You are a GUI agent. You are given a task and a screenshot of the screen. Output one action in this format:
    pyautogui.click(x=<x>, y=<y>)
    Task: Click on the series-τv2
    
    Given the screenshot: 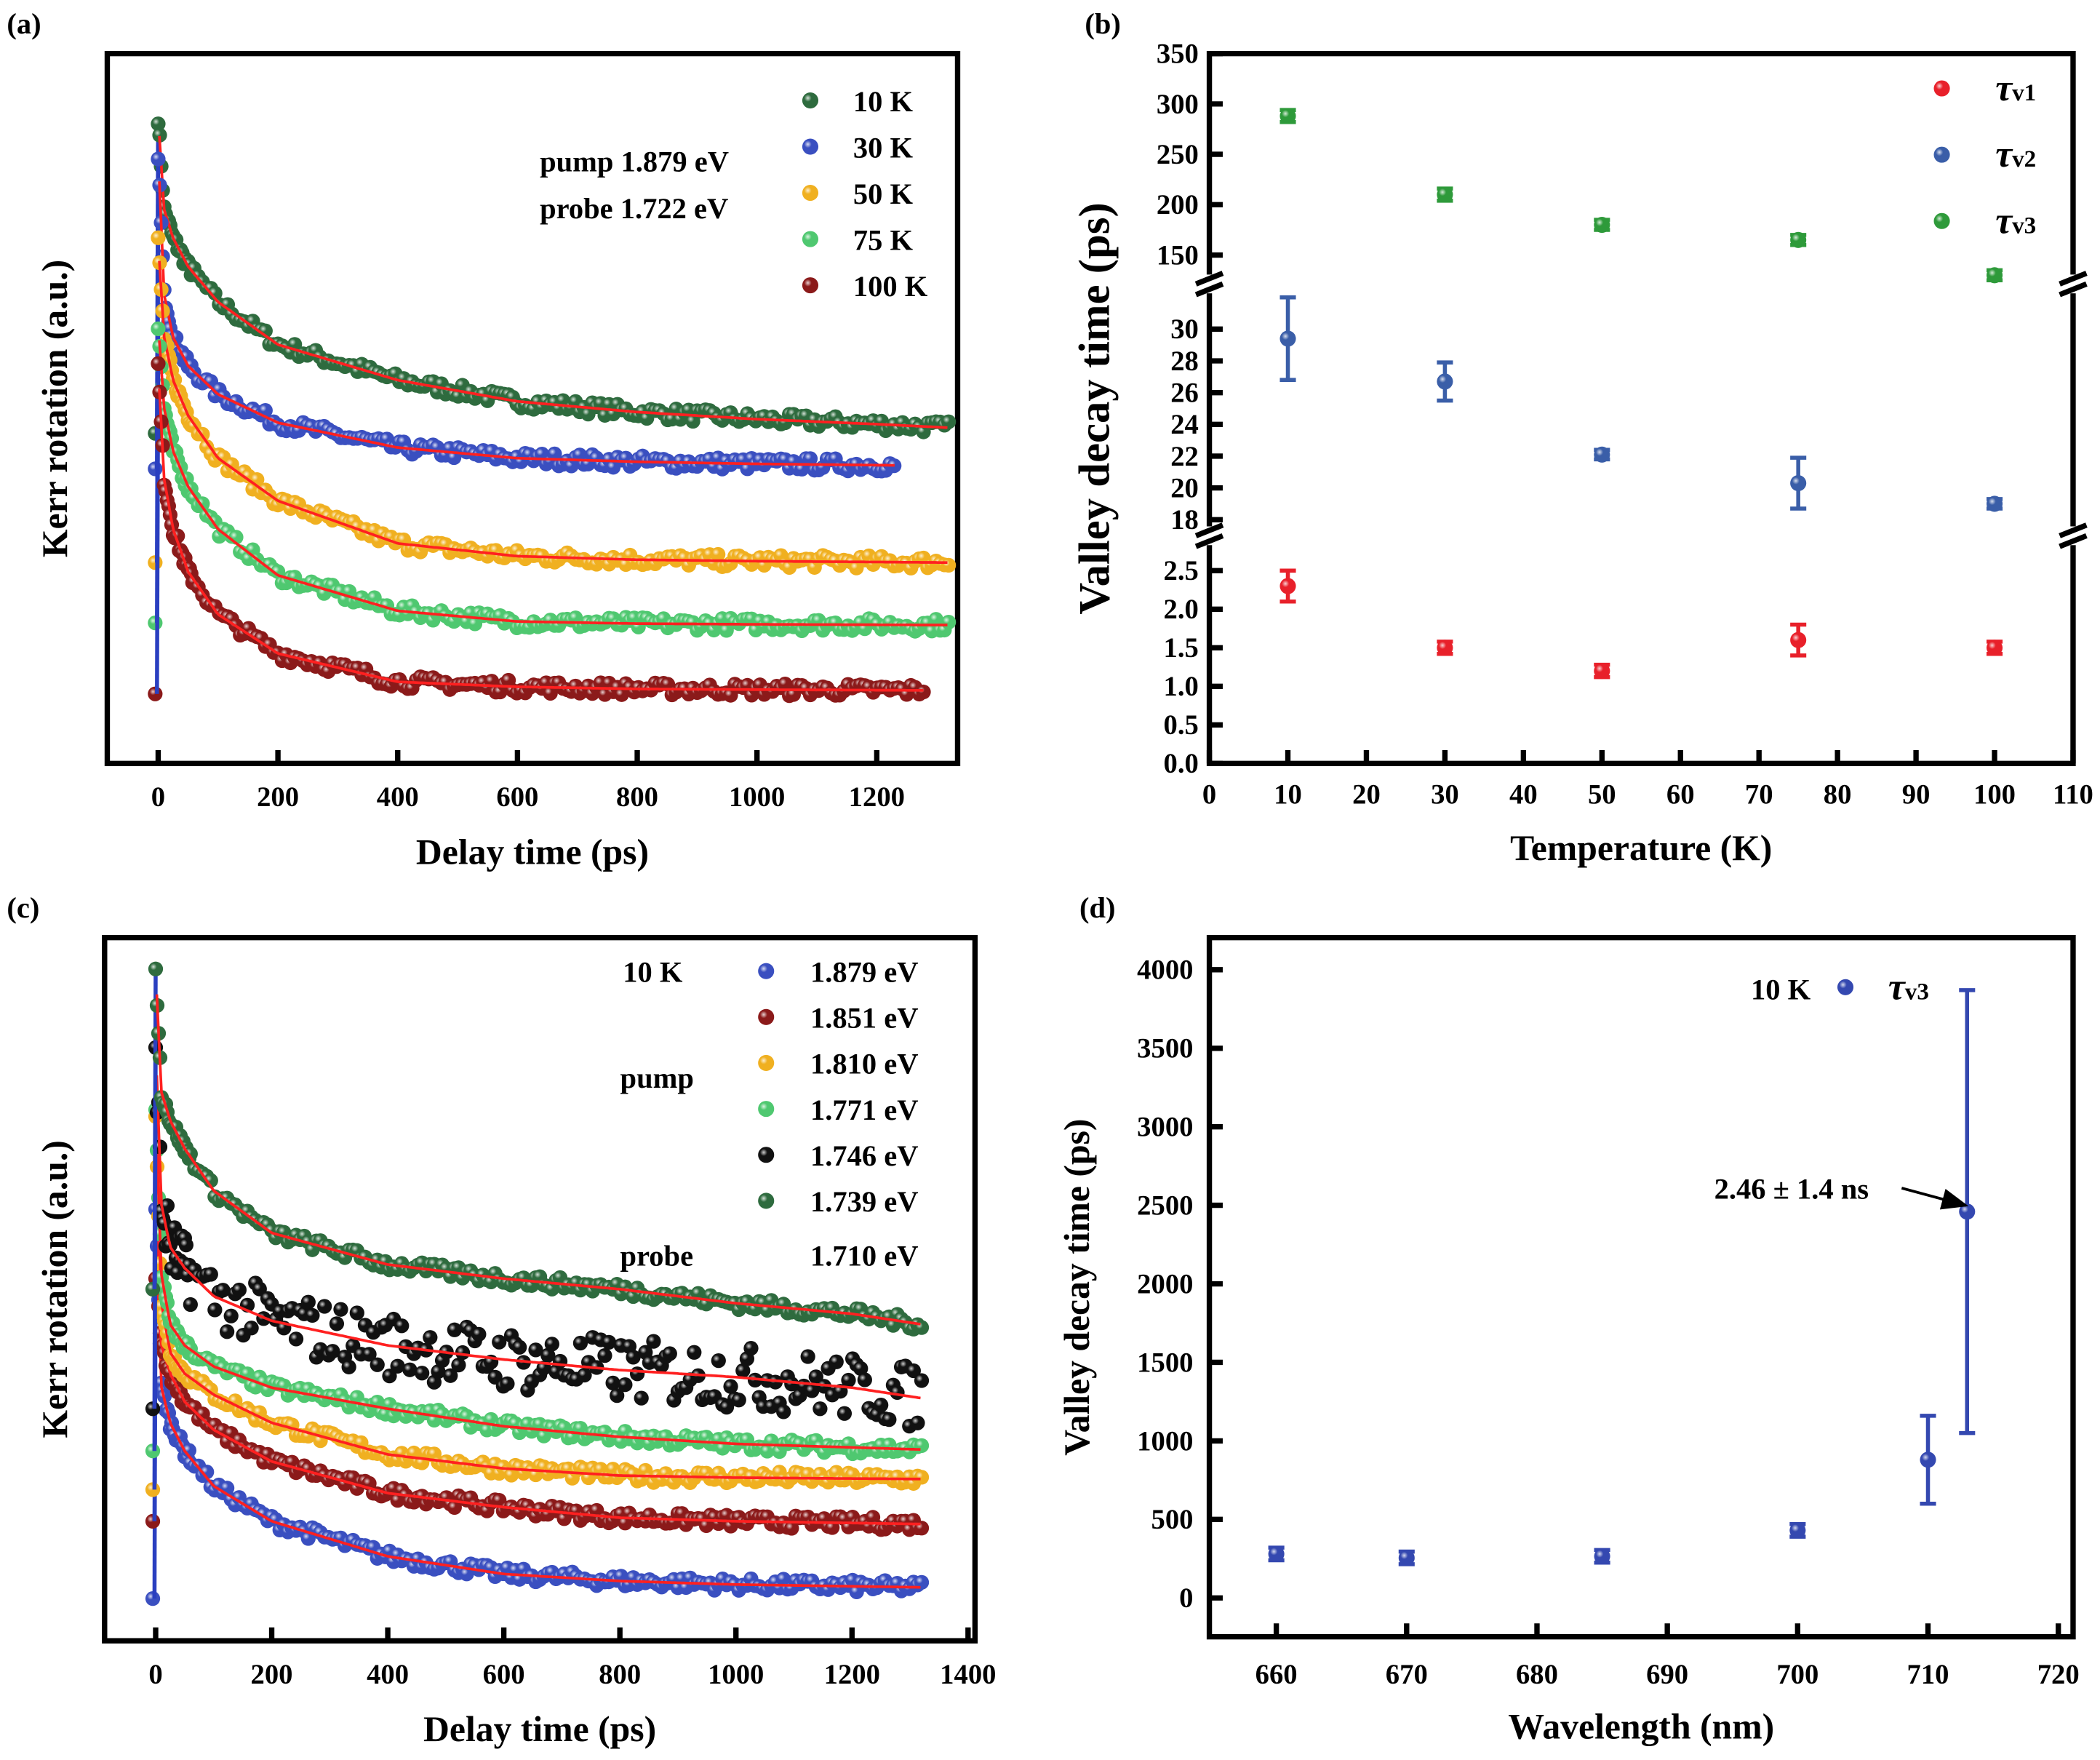 What is the action you would take?
    pyautogui.click(x=1641, y=404)
    